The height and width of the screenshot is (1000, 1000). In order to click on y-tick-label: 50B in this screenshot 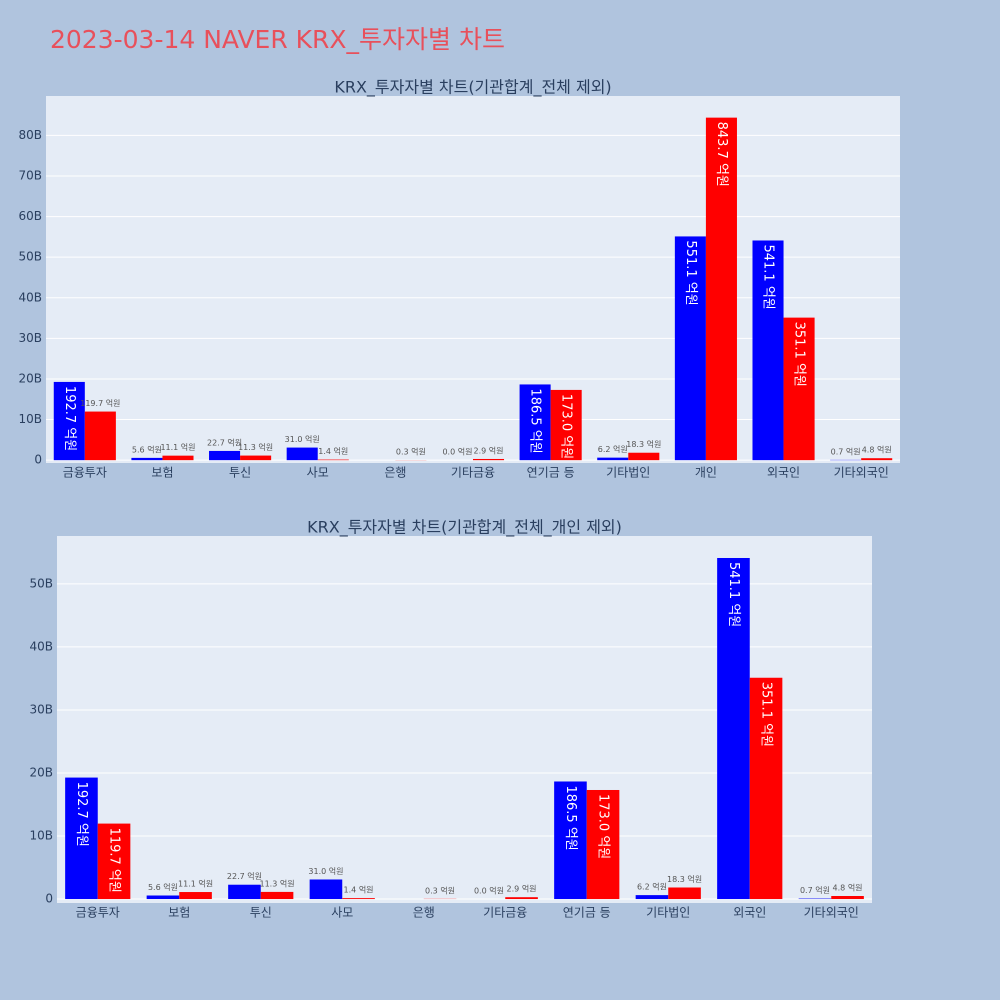, I will do `click(41, 583)`.